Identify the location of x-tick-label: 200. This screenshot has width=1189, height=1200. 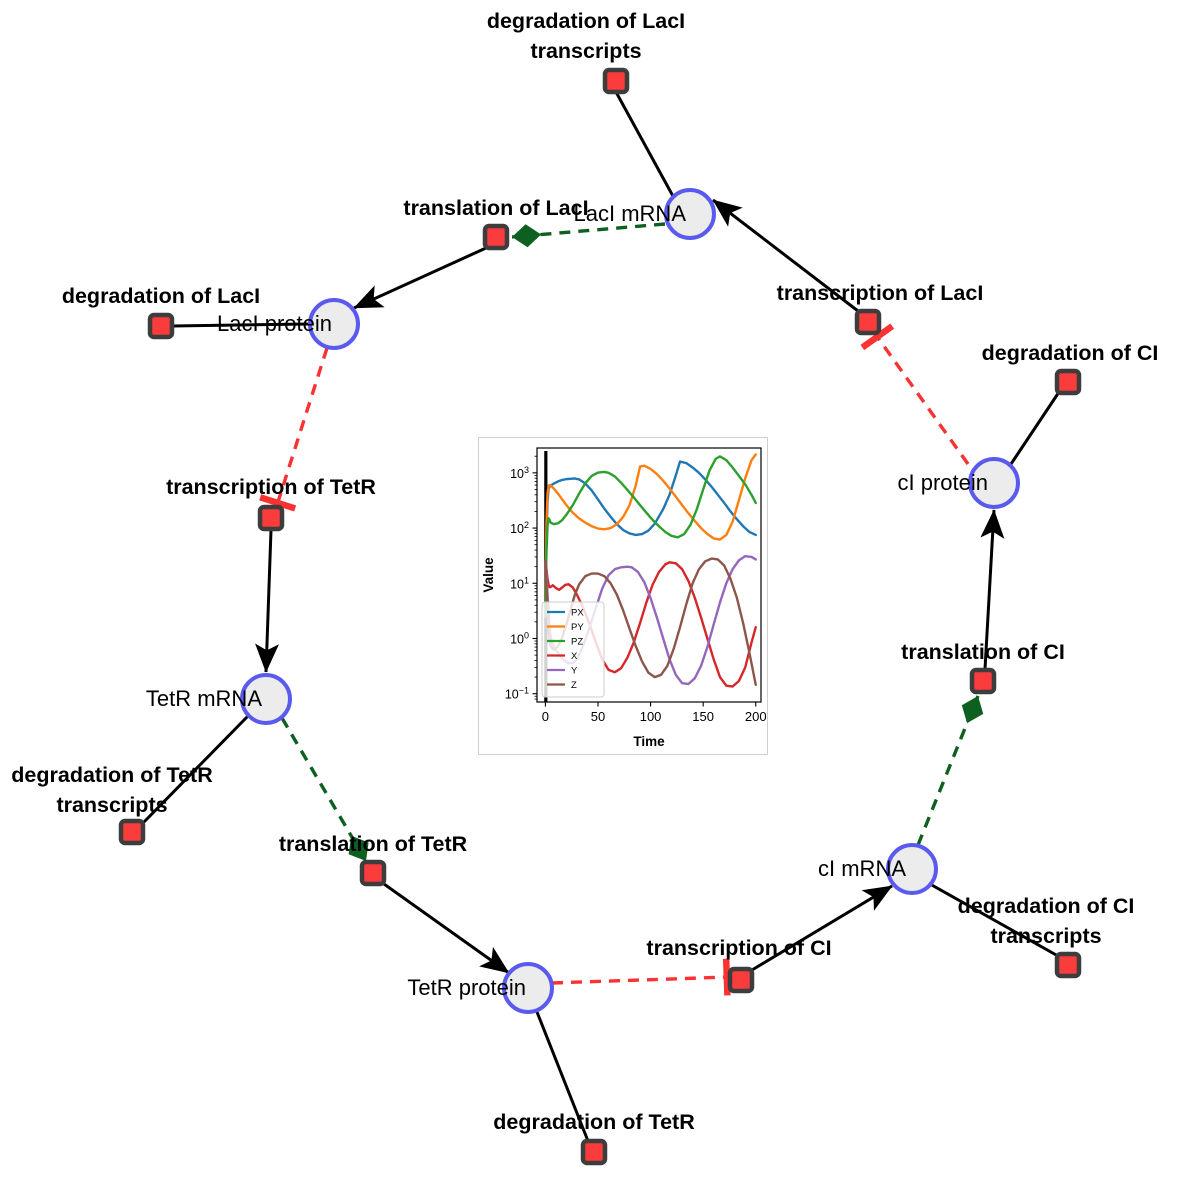
(756, 716).